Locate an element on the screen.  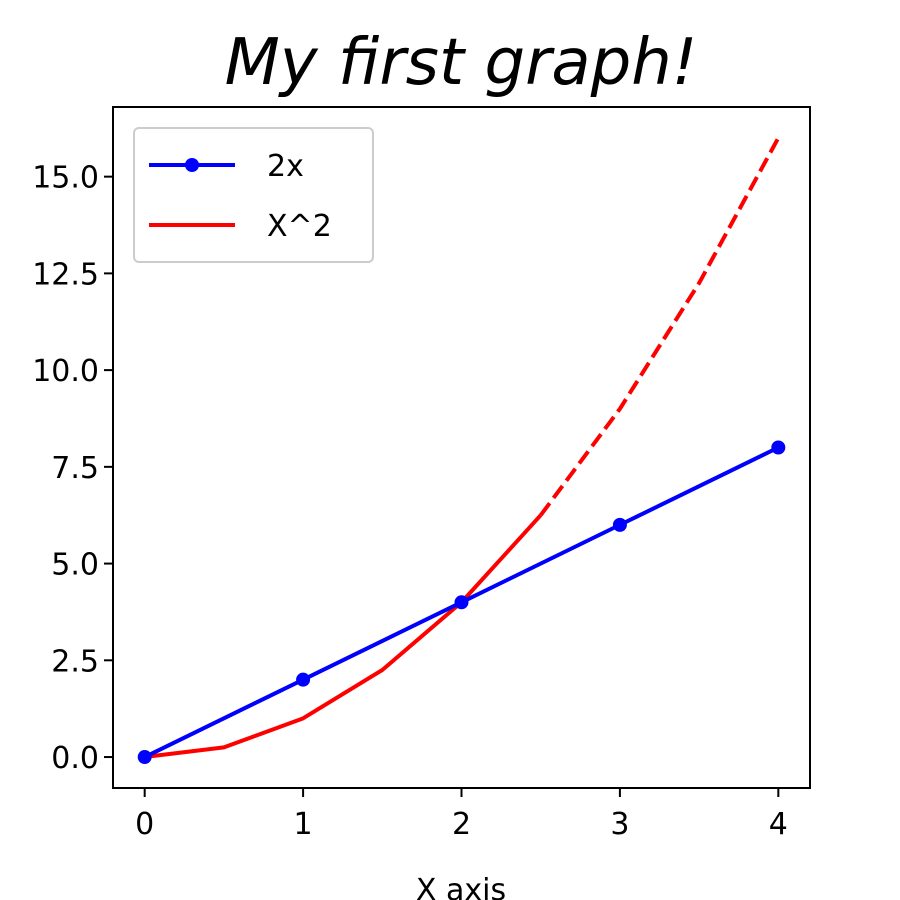
legend: 2x X^2 is located at coordinates (253, 195).